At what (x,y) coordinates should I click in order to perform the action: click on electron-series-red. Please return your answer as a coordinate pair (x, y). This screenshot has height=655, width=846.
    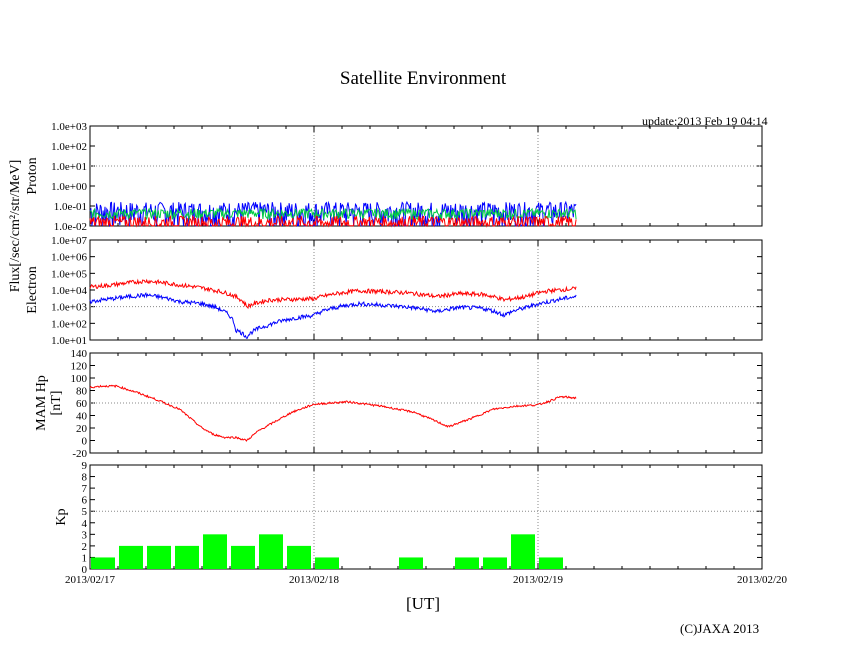
    Looking at the image, I should click on (333, 294).